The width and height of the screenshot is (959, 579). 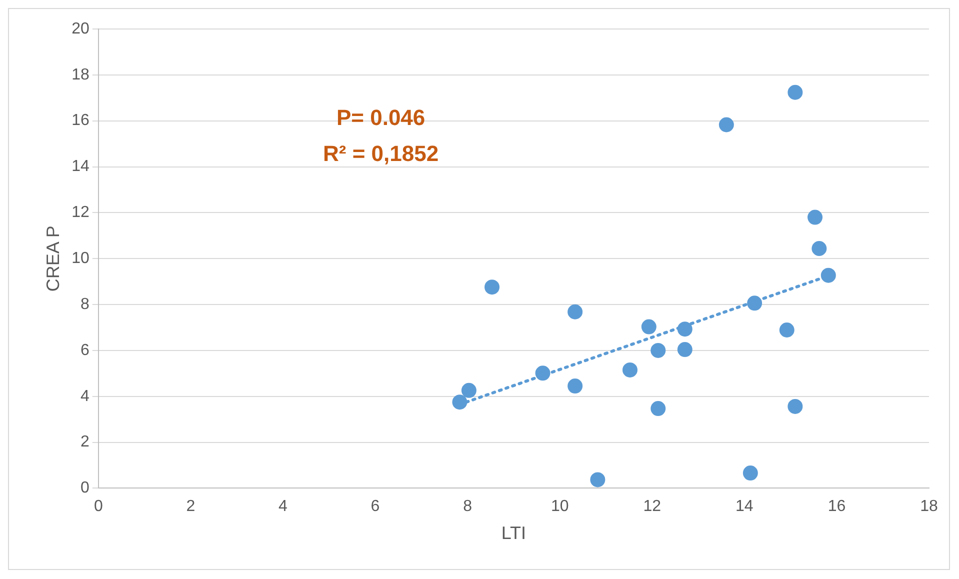 I want to click on y-tick-label: 2, so click(x=85, y=442).